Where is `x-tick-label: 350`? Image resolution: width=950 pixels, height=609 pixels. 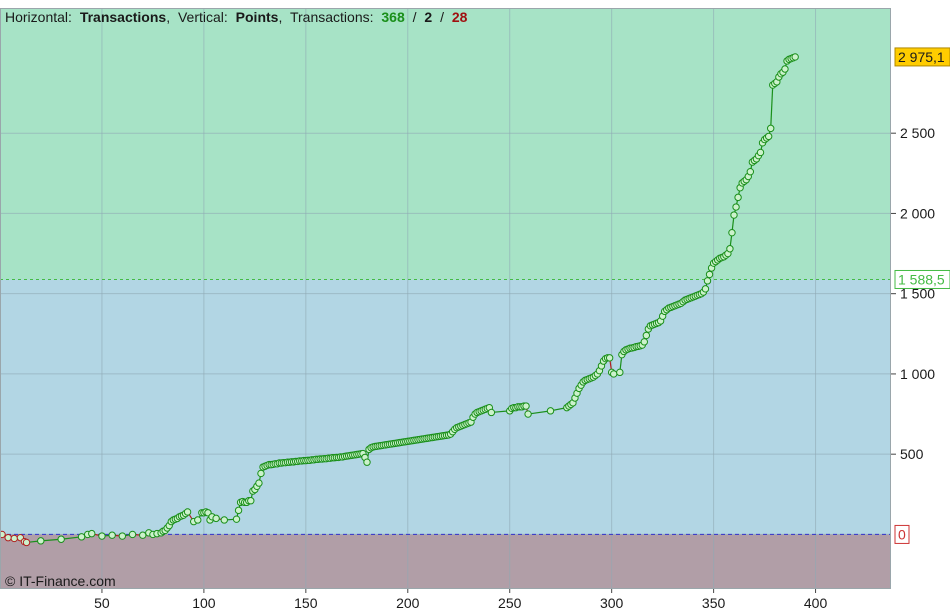 x-tick-label: 350 is located at coordinates (714, 602).